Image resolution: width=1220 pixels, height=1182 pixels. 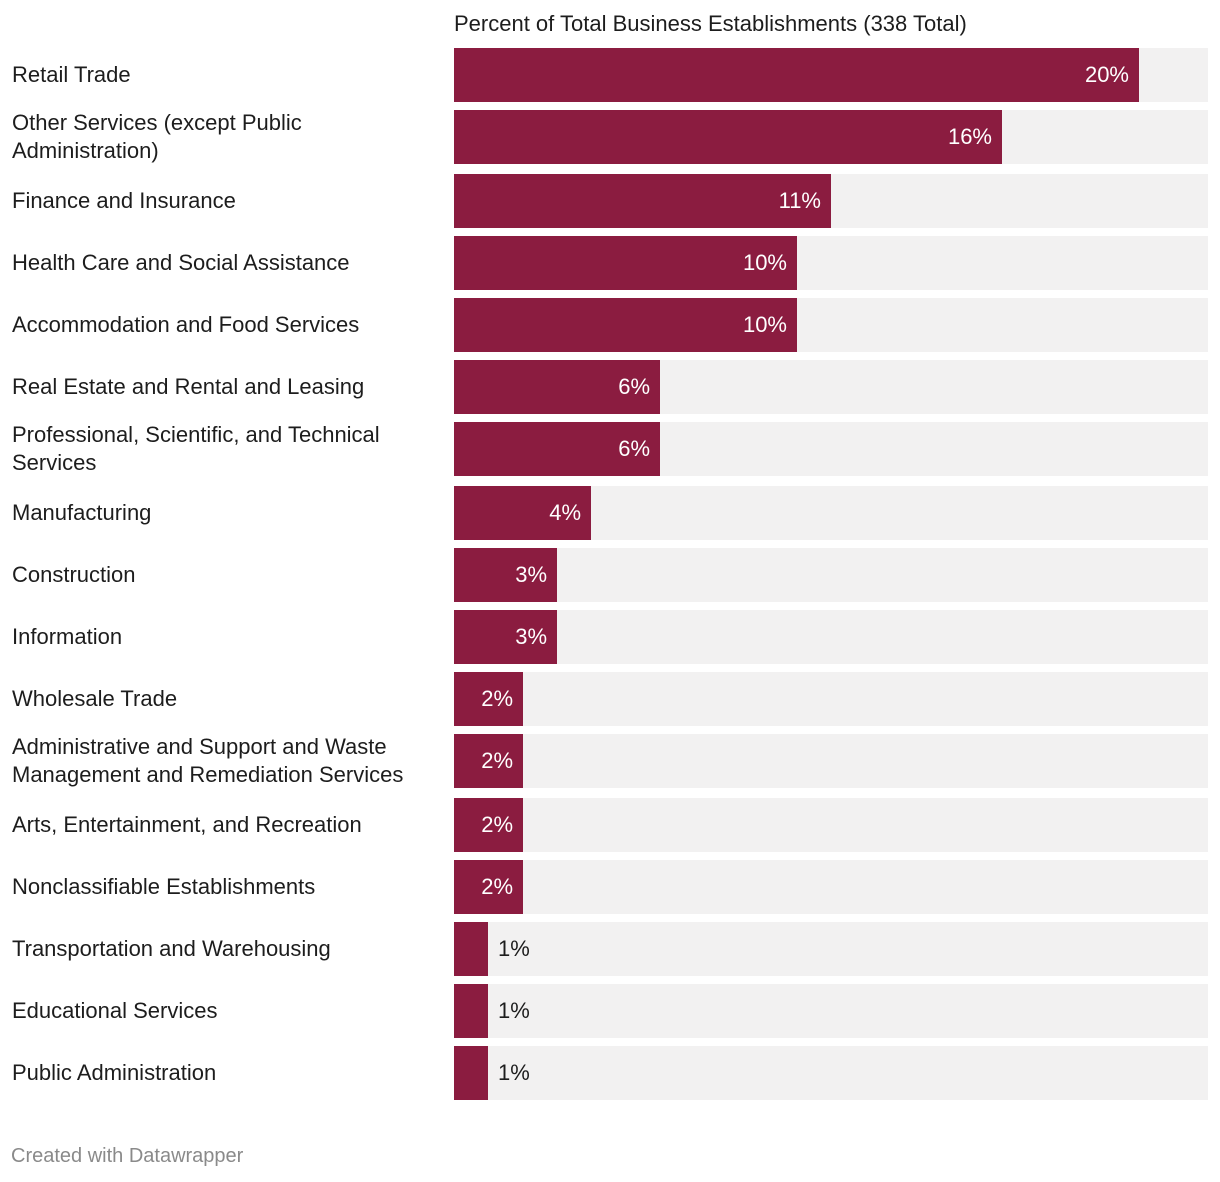 What do you see at coordinates (186, 324) in the screenshot?
I see `category-label: Accommodation and Food Services` at bounding box center [186, 324].